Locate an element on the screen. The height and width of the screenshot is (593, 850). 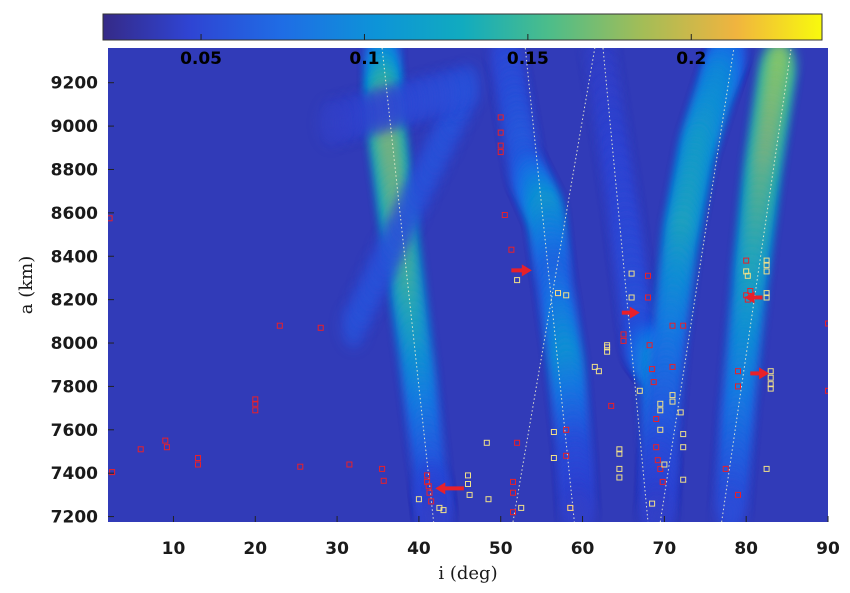
x-axis-ticks: 10 20 30 40 50 60 70 80 90 is located at coordinates (501, 537).